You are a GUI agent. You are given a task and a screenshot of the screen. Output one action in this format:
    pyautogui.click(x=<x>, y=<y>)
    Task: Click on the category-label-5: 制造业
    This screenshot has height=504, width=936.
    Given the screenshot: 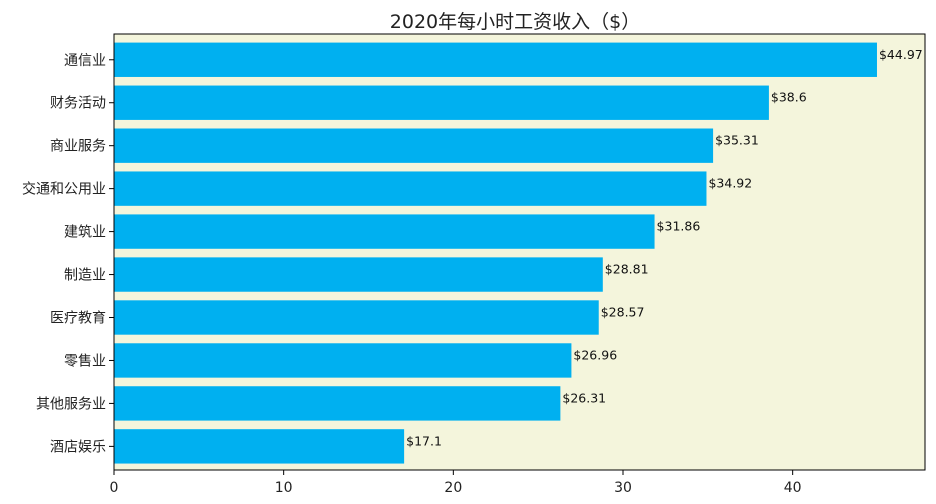 What is the action you would take?
    pyautogui.click(x=85, y=276)
    